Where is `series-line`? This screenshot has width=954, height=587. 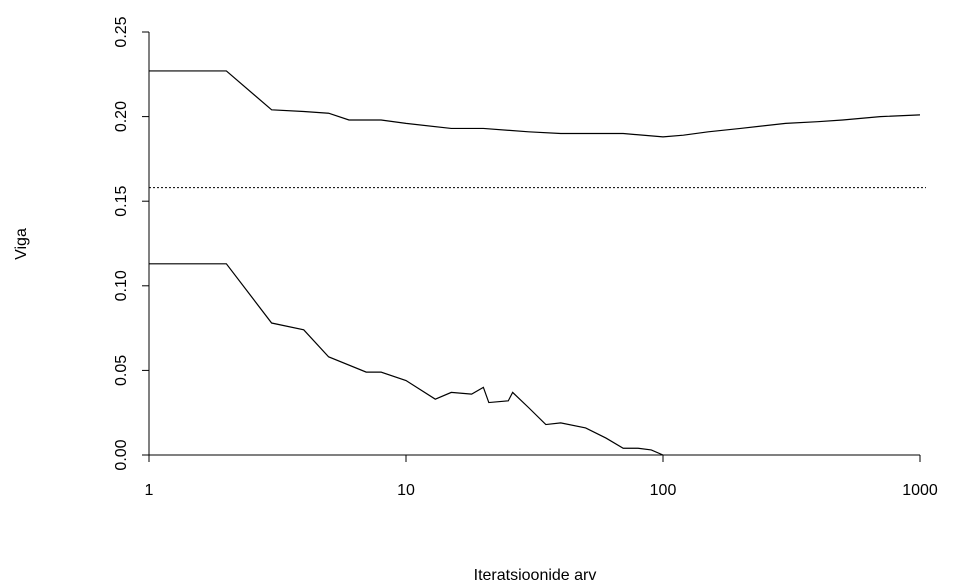
series-line is located at coordinates (535, 104).